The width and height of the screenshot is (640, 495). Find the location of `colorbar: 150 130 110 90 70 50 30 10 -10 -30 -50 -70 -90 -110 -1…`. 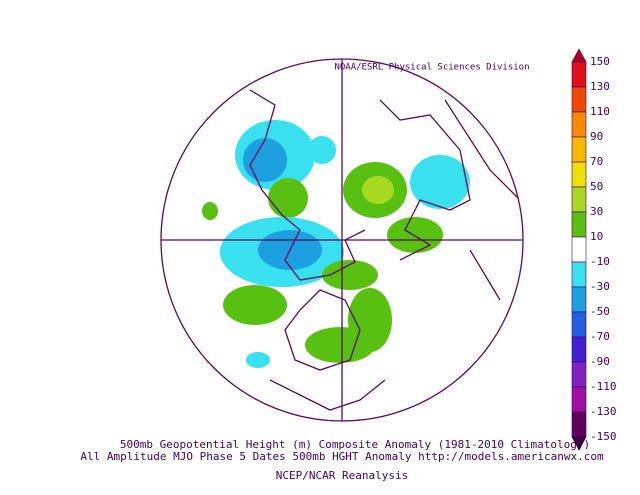

colorbar: 150 130 110 90 70 50 30 10 -10 -30 -50 -70 -90 -110 -1… is located at coordinates (594, 249).